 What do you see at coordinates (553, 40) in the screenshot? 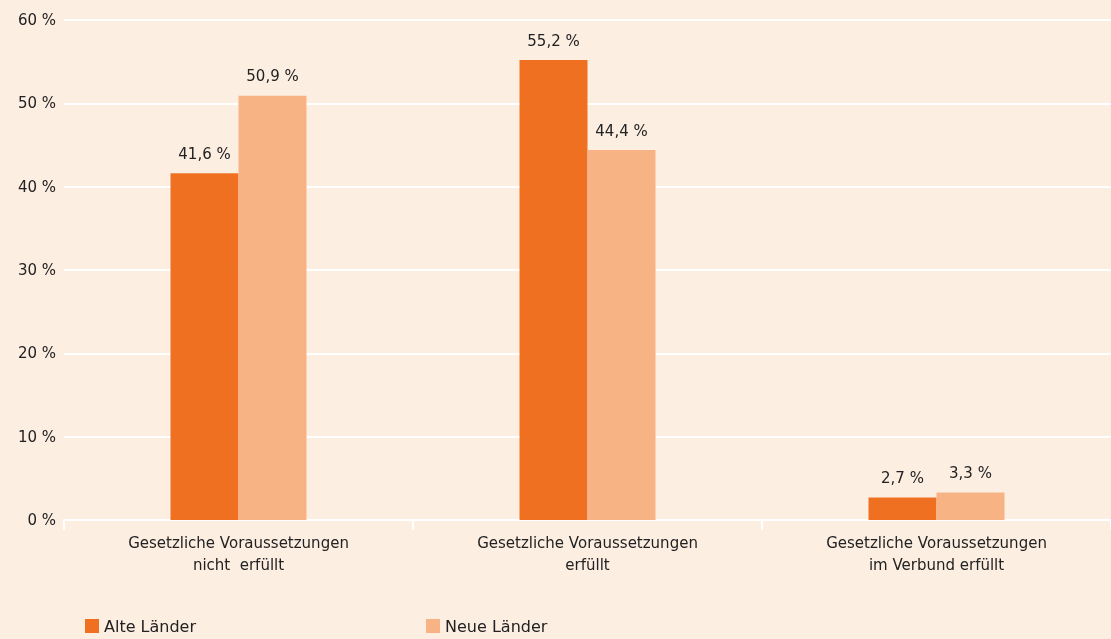
I see `data-label: 55,2 %` at bounding box center [553, 40].